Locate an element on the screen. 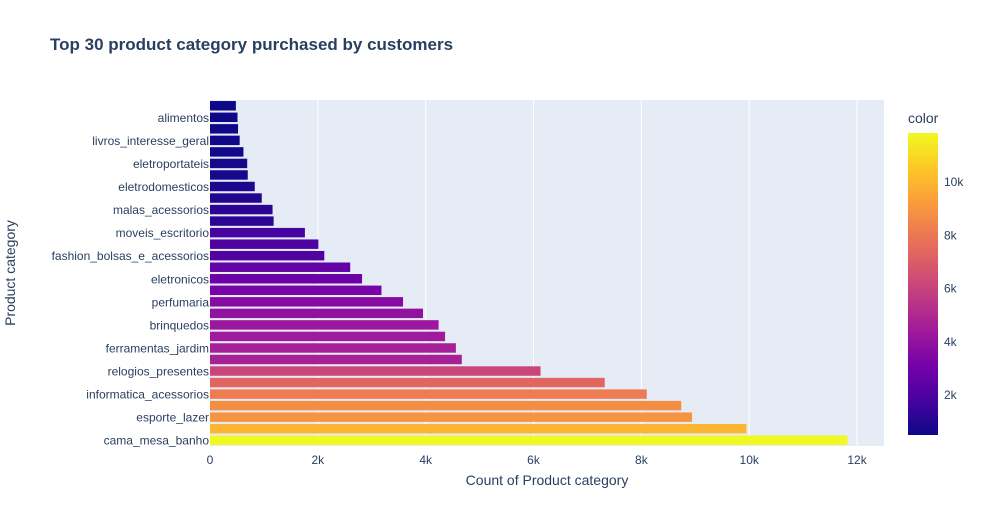 This screenshot has height=530, width=983. y-tick-label: brinquedos is located at coordinates (179, 325).